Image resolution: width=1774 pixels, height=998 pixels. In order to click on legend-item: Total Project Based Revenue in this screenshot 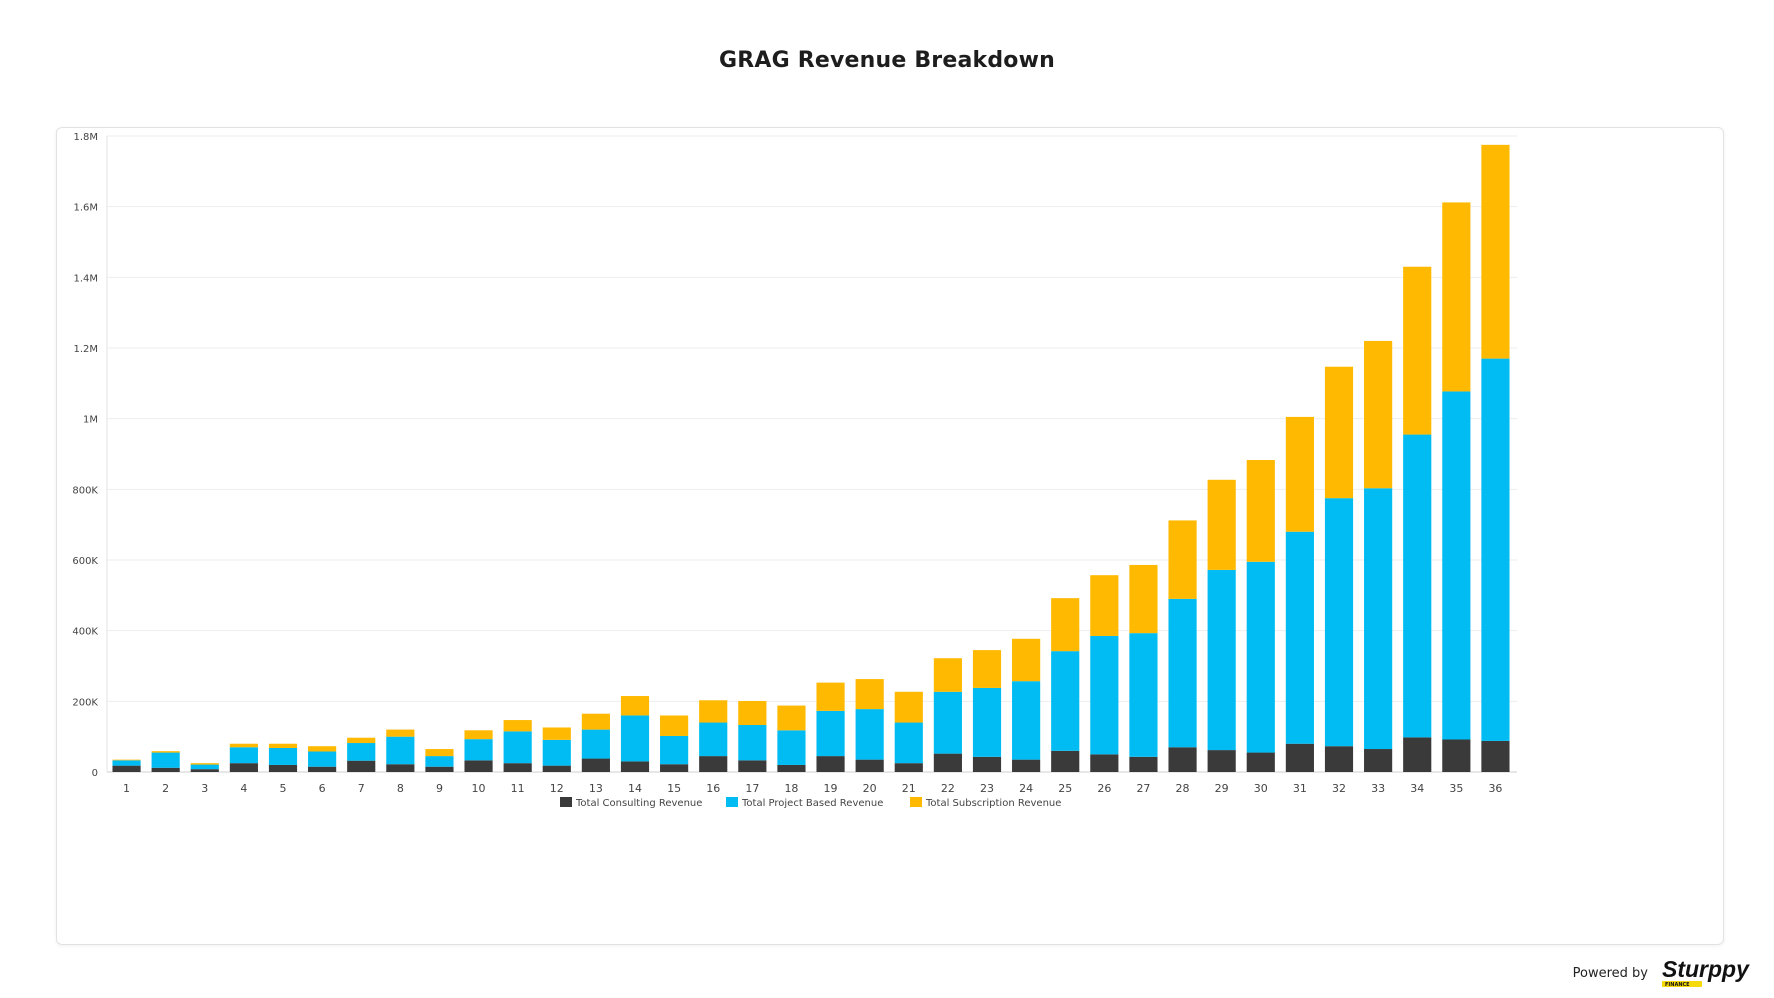, I will do `click(804, 803)`.